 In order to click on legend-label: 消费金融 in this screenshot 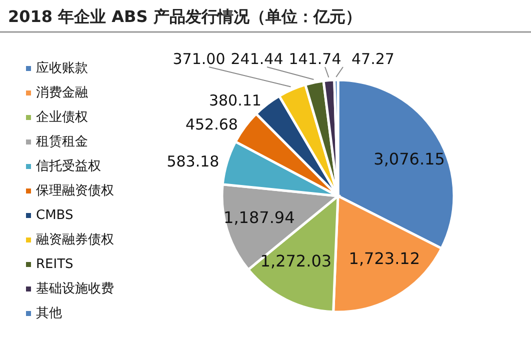, I will do `click(62, 93)`.